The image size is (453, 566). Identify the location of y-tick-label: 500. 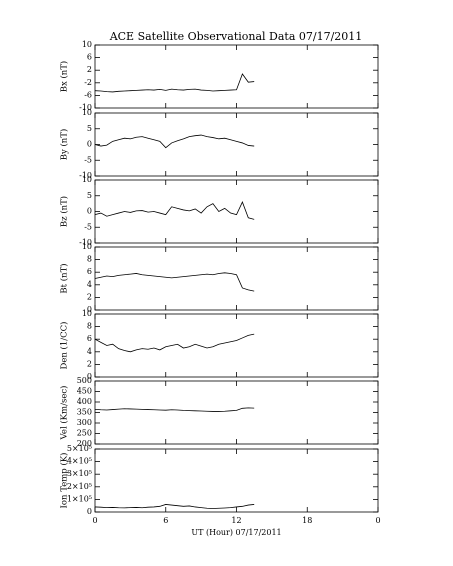
(84, 380).